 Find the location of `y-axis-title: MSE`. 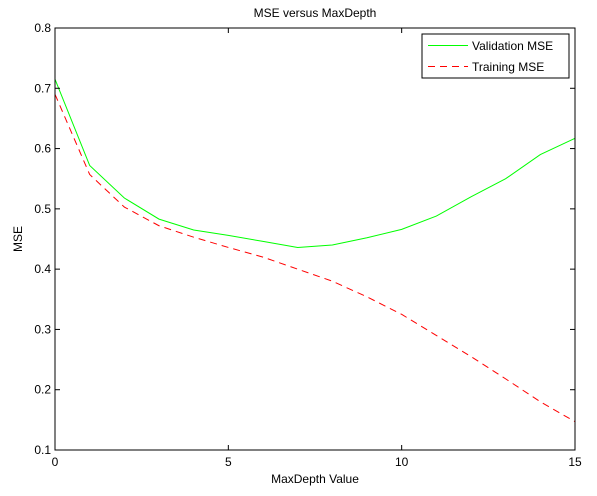

y-axis-title: MSE is located at coordinates (18, 239).